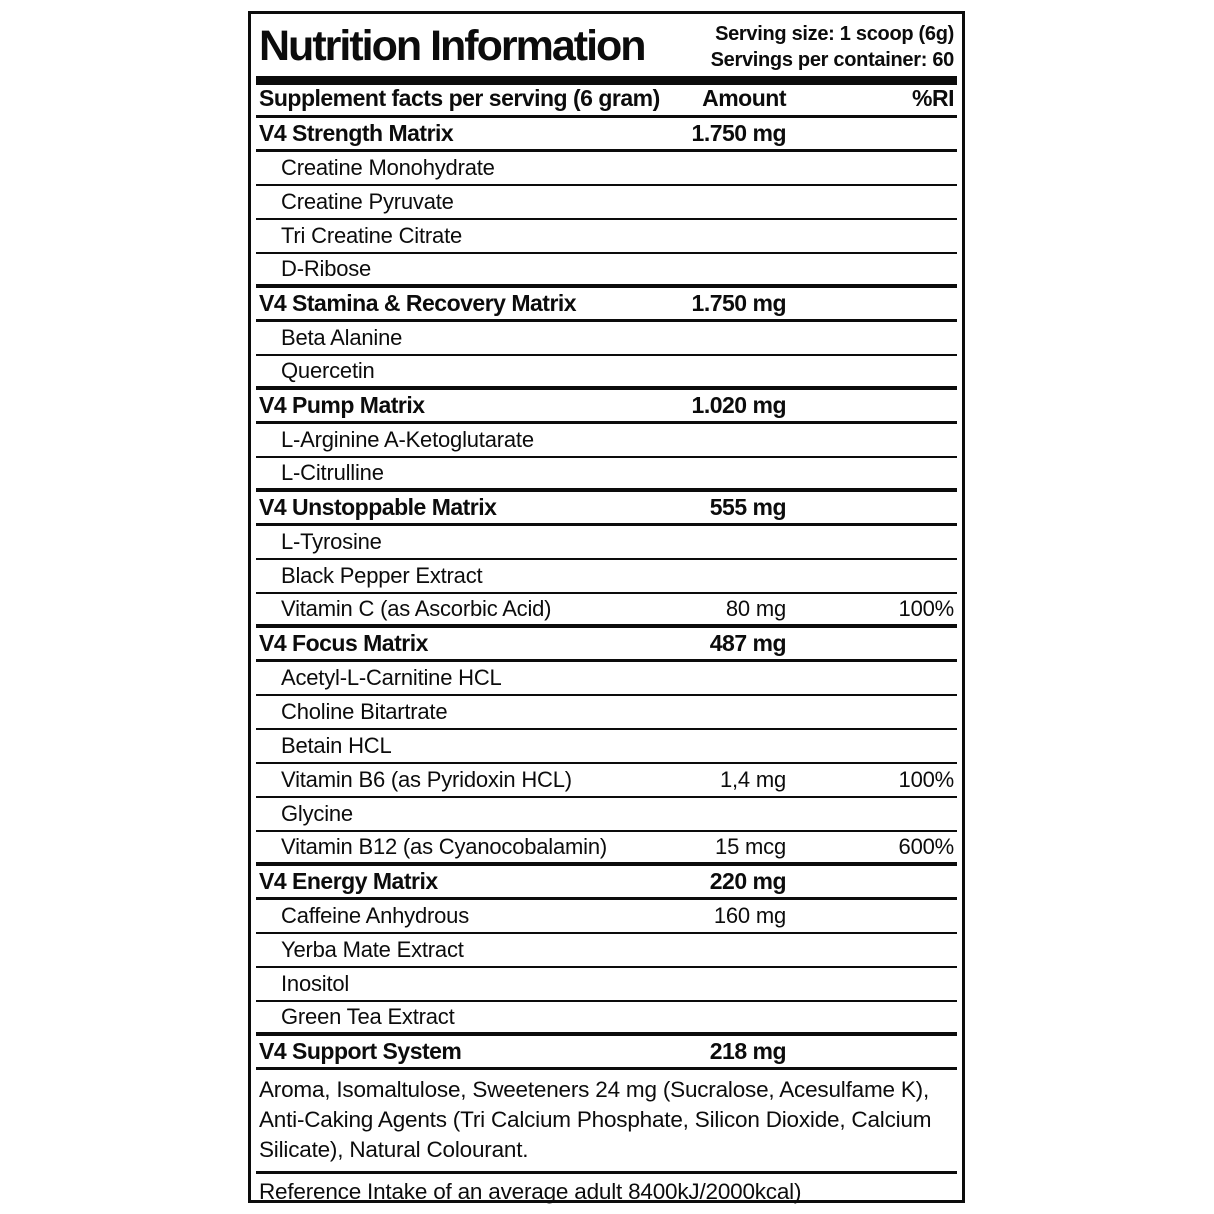  Describe the element at coordinates (367, 201) in the screenshot. I see `ingredient-name: Creatine Pyruvate` at that location.